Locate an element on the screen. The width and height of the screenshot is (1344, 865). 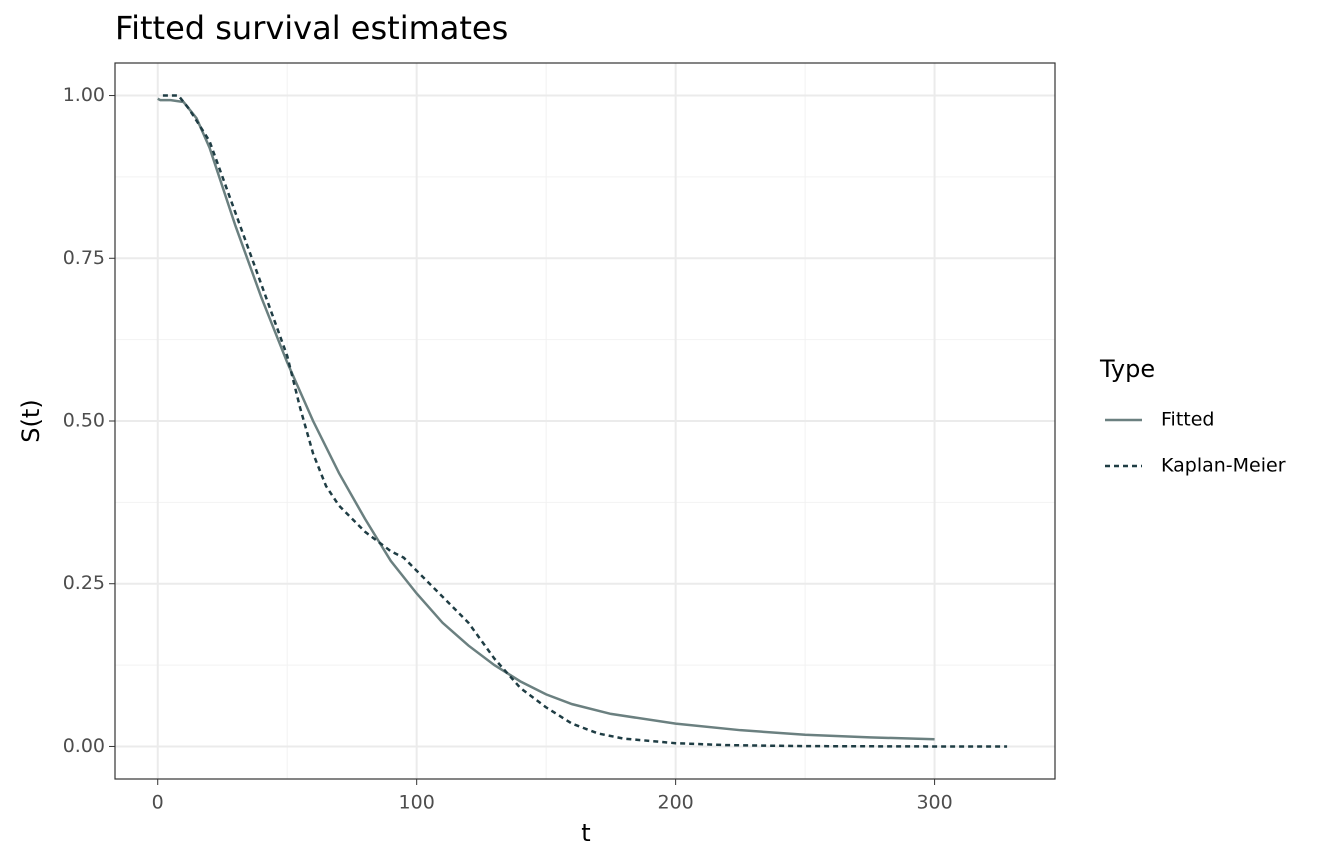
legend-label: Kaplan-Meier is located at coordinates (1223, 466).